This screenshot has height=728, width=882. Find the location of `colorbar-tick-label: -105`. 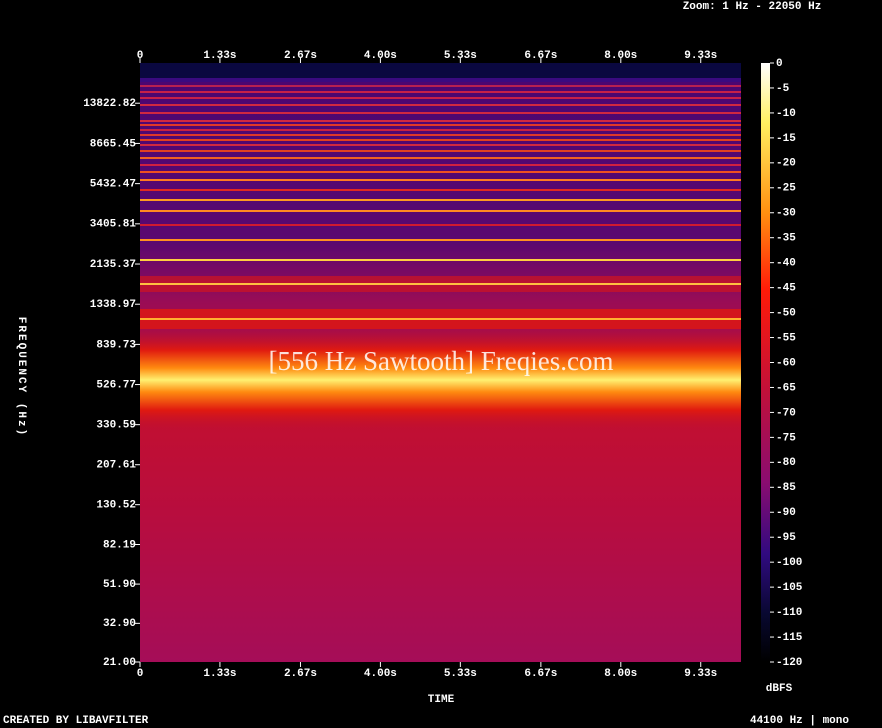

colorbar-tick-label: -105 is located at coordinates (789, 588).